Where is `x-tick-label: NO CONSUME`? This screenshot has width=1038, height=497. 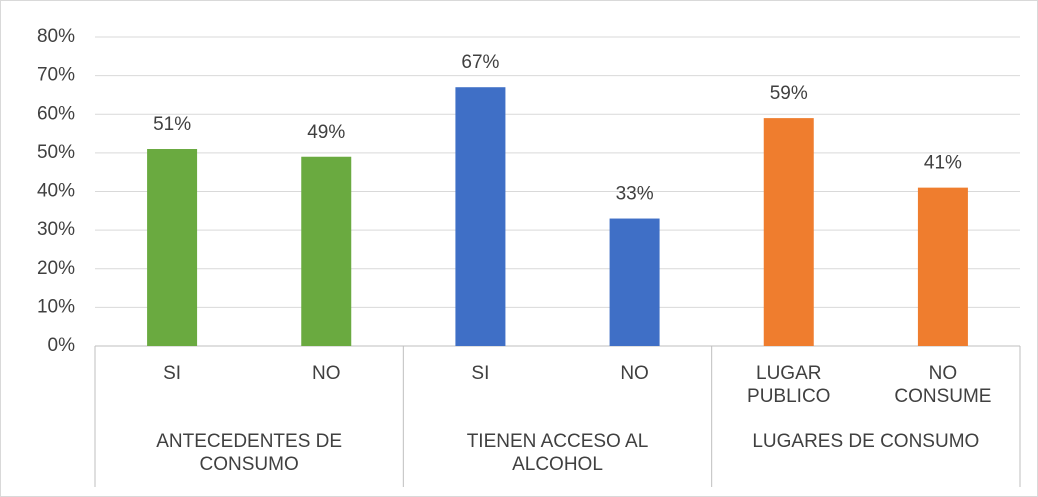 x-tick-label: NO CONSUME is located at coordinates (943, 385).